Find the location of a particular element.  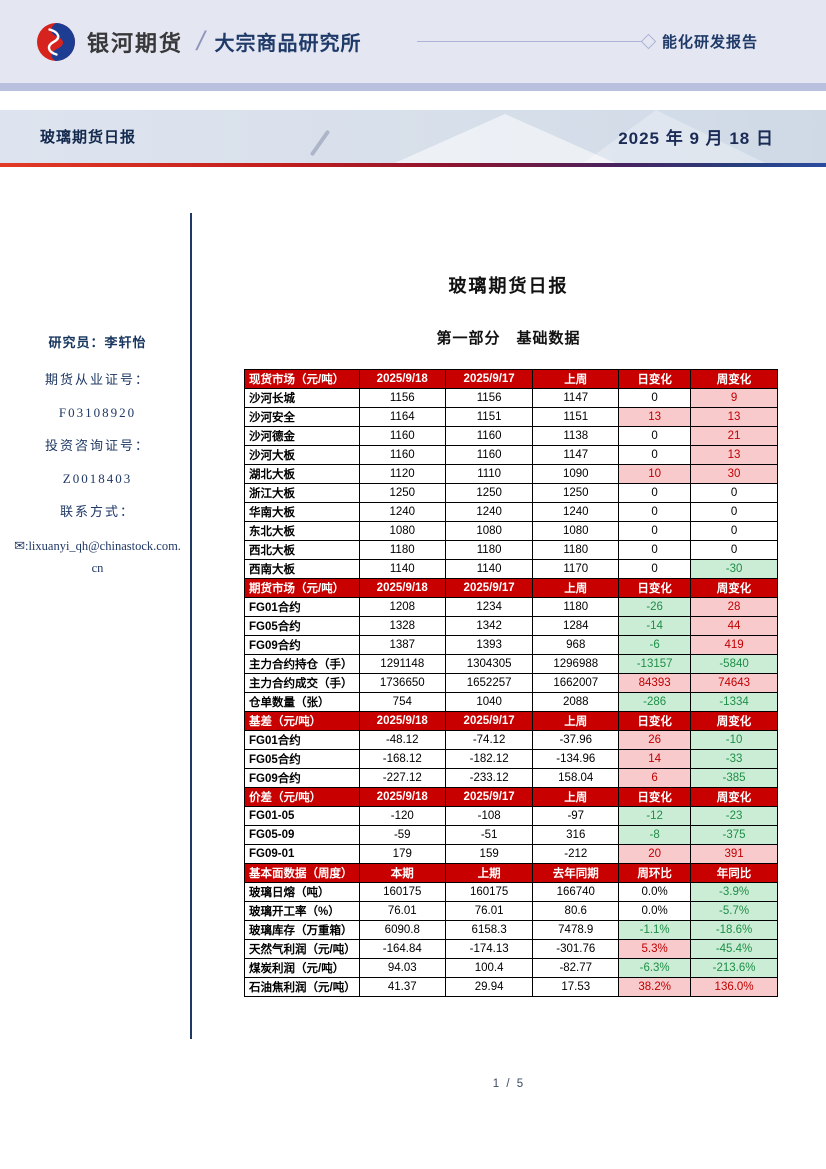

value-cell: 166740 is located at coordinates (576, 892).